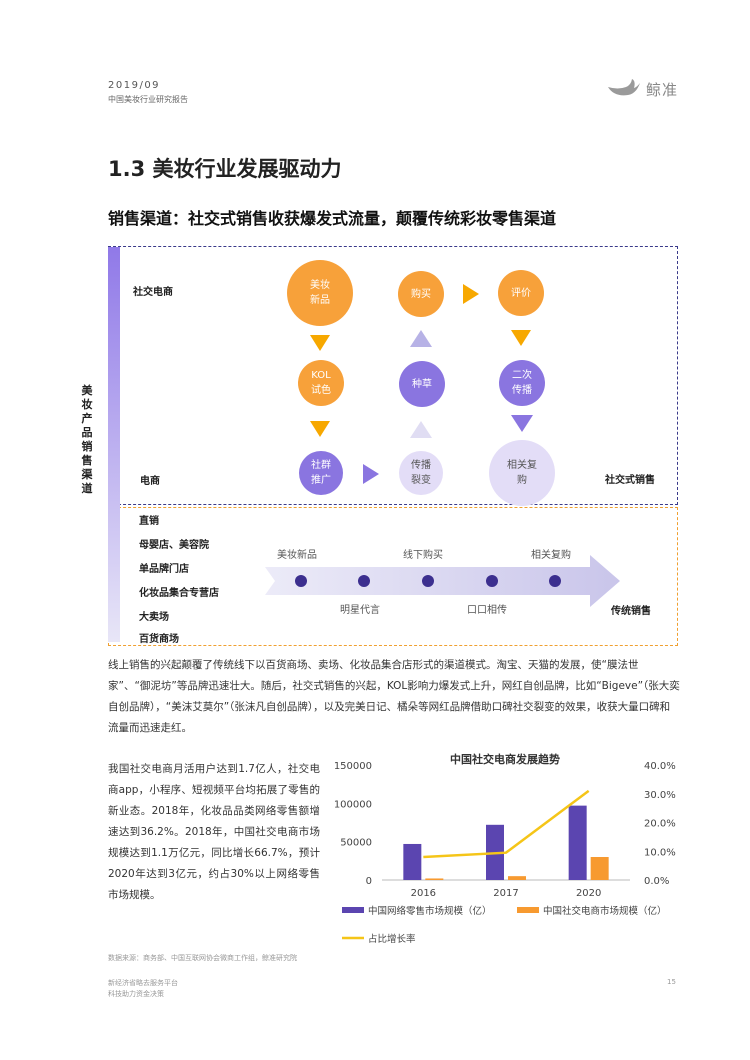 This screenshot has height=1060, width=750. Describe the element at coordinates (174, 545) in the screenshot. I see `channel-item: 母婴店、美容院` at that location.